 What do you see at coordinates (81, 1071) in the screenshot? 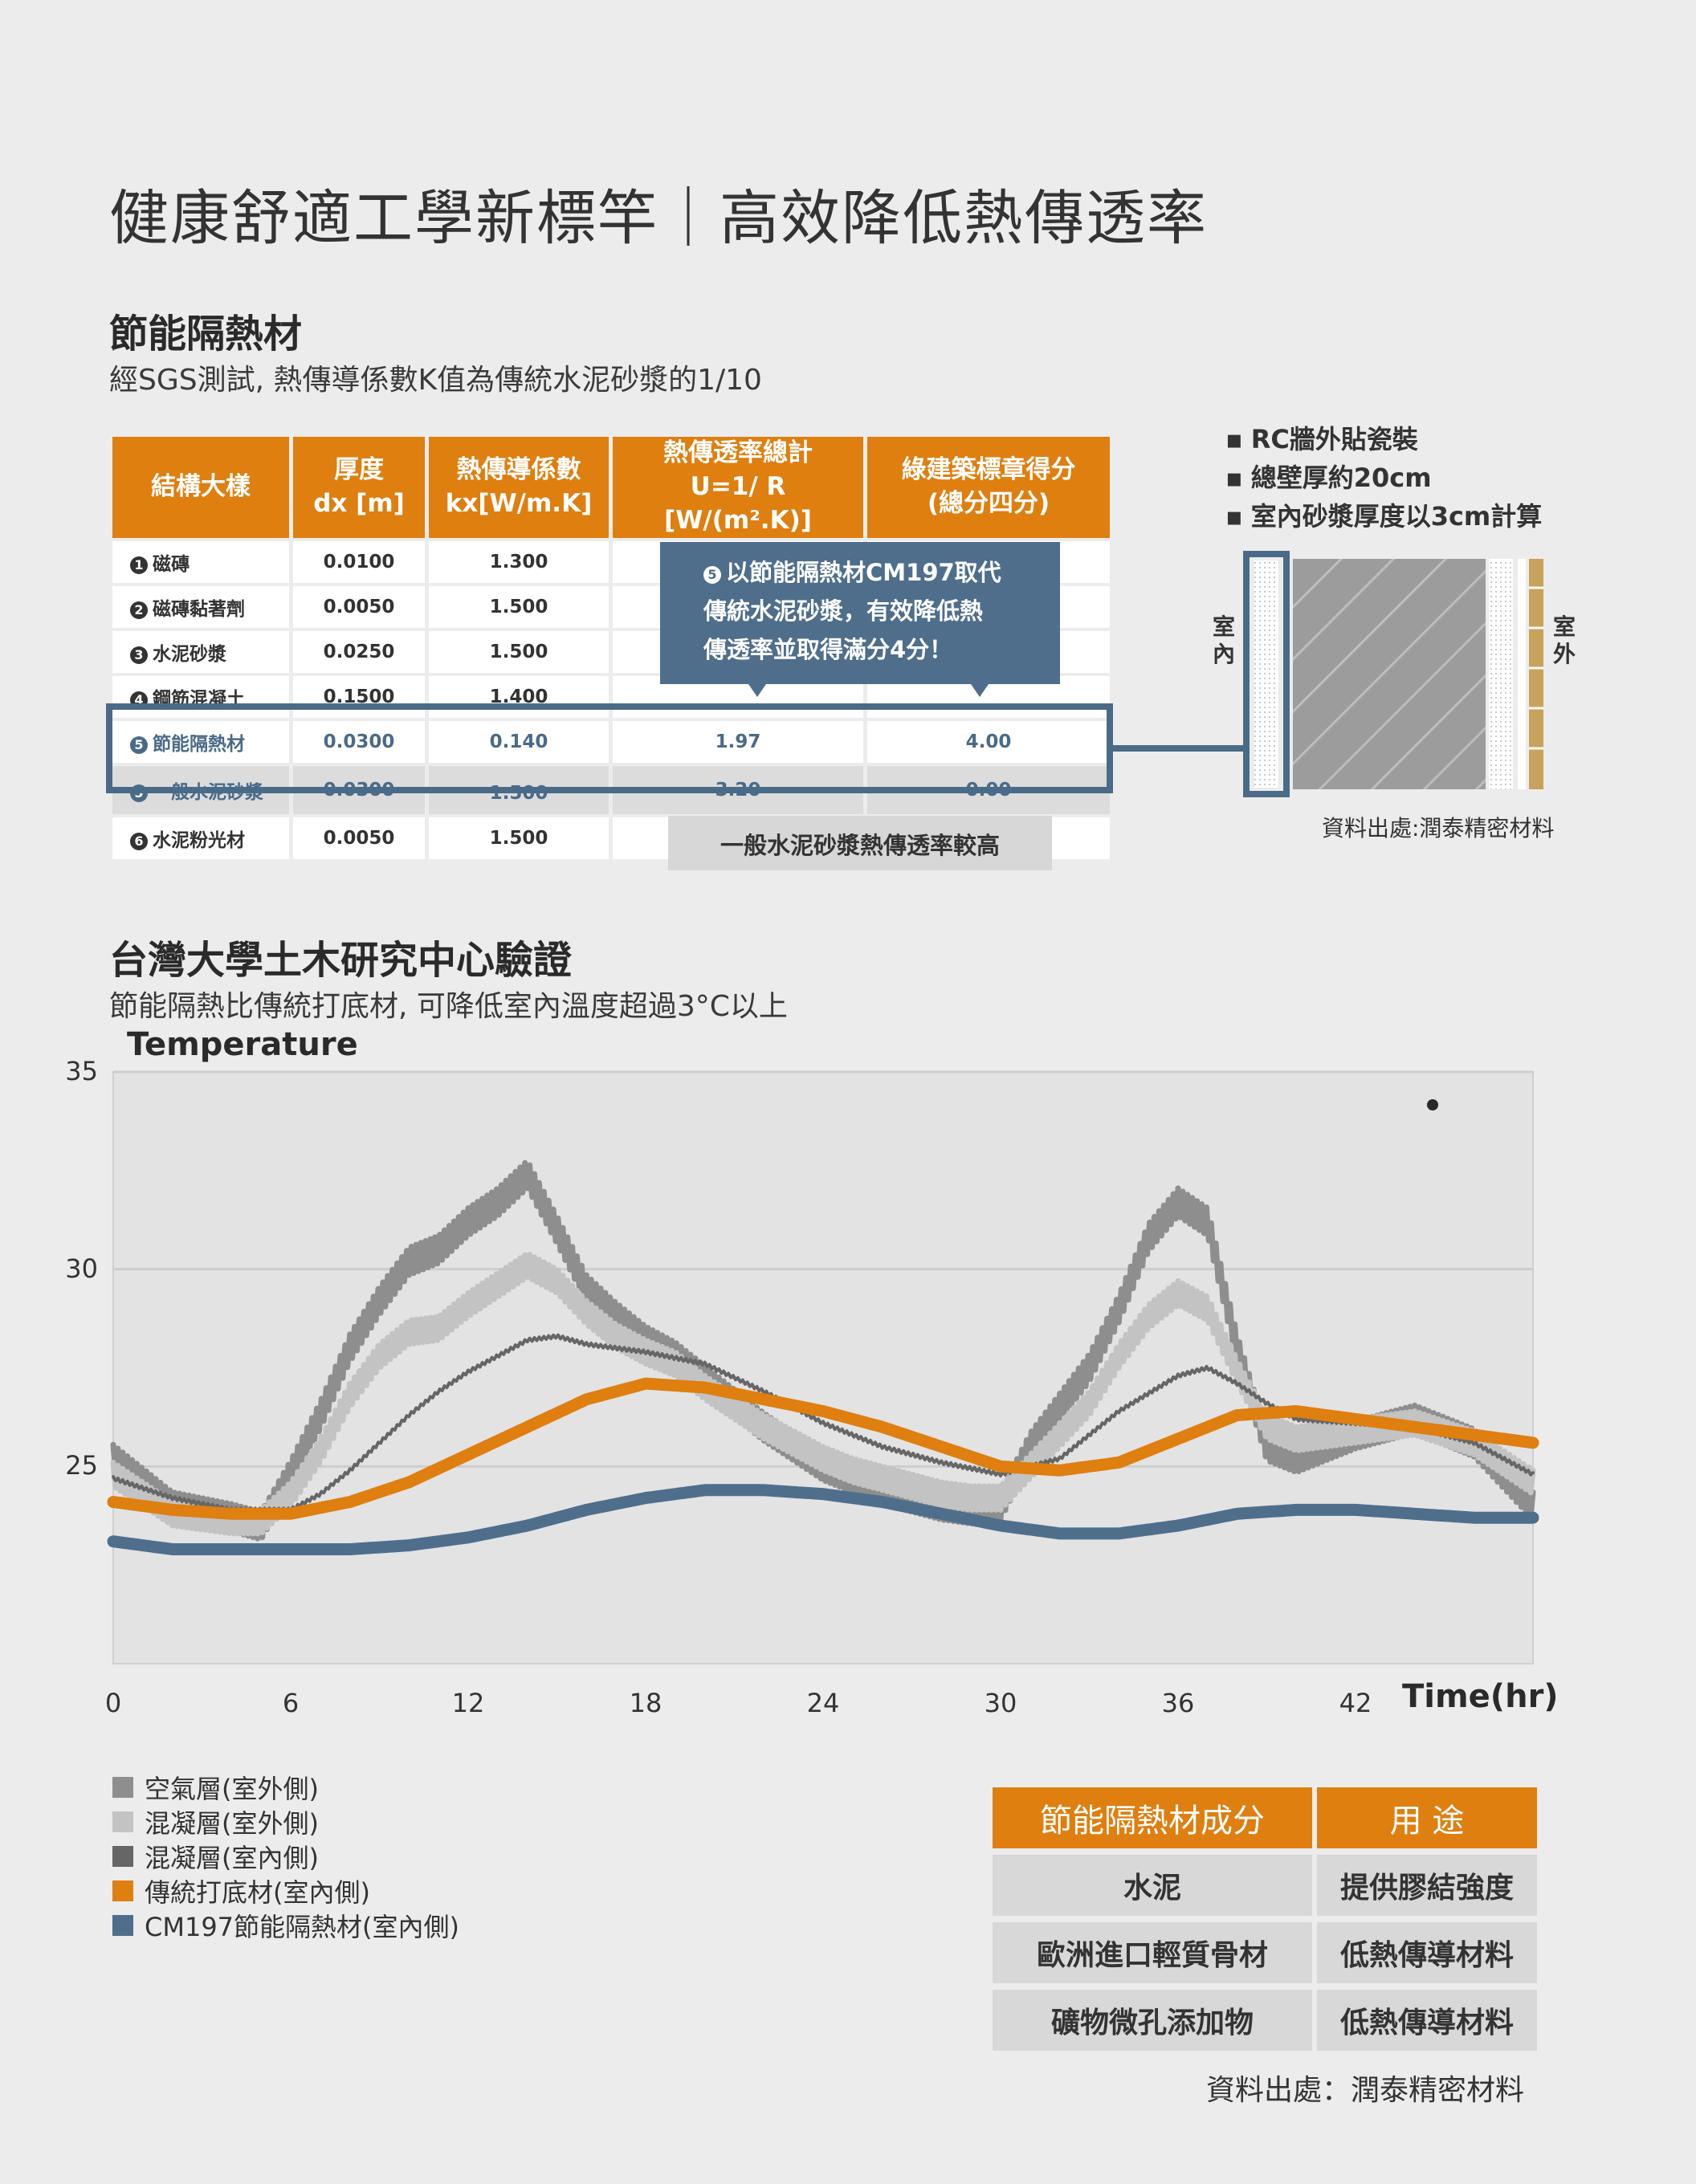
I see `y-tick-label: 35` at bounding box center [81, 1071].